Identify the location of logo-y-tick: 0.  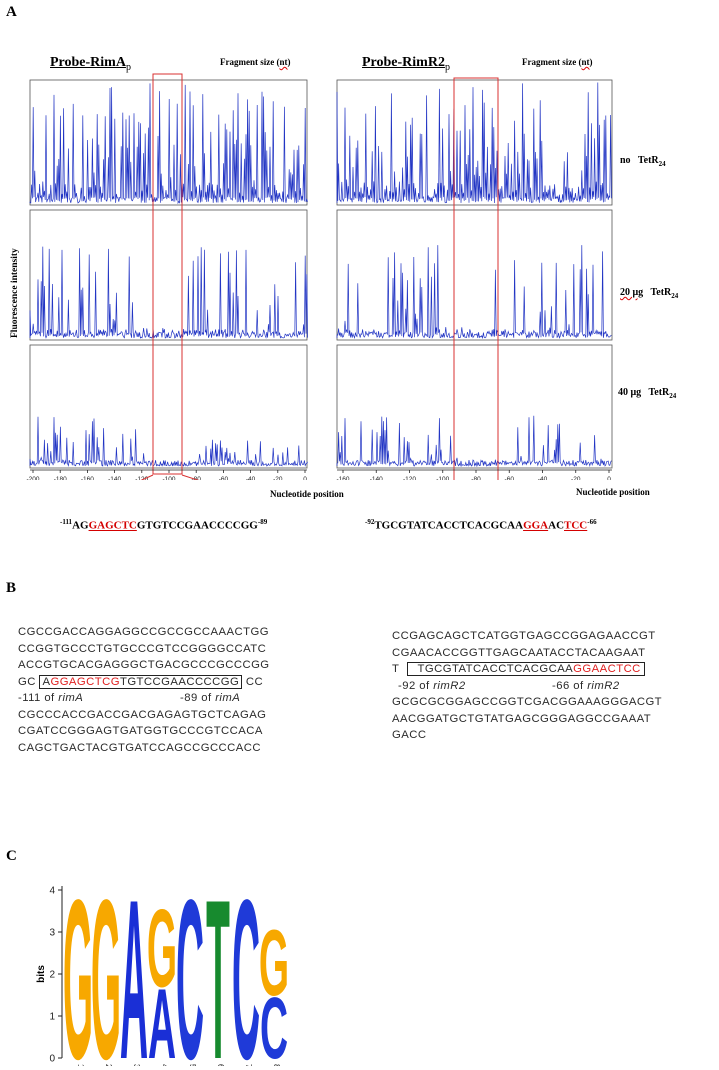
(52, 1059).